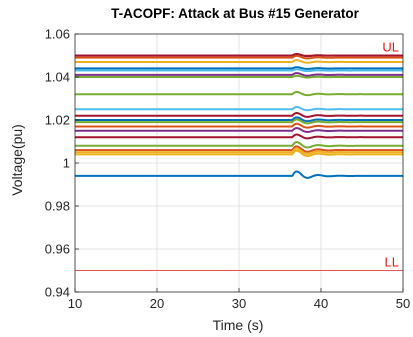 The image size is (413, 337). What do you see at coordinates (57, 206) in the screenshot?
I see `y-tick-label: 0.98` at bounding box center [57, 206].